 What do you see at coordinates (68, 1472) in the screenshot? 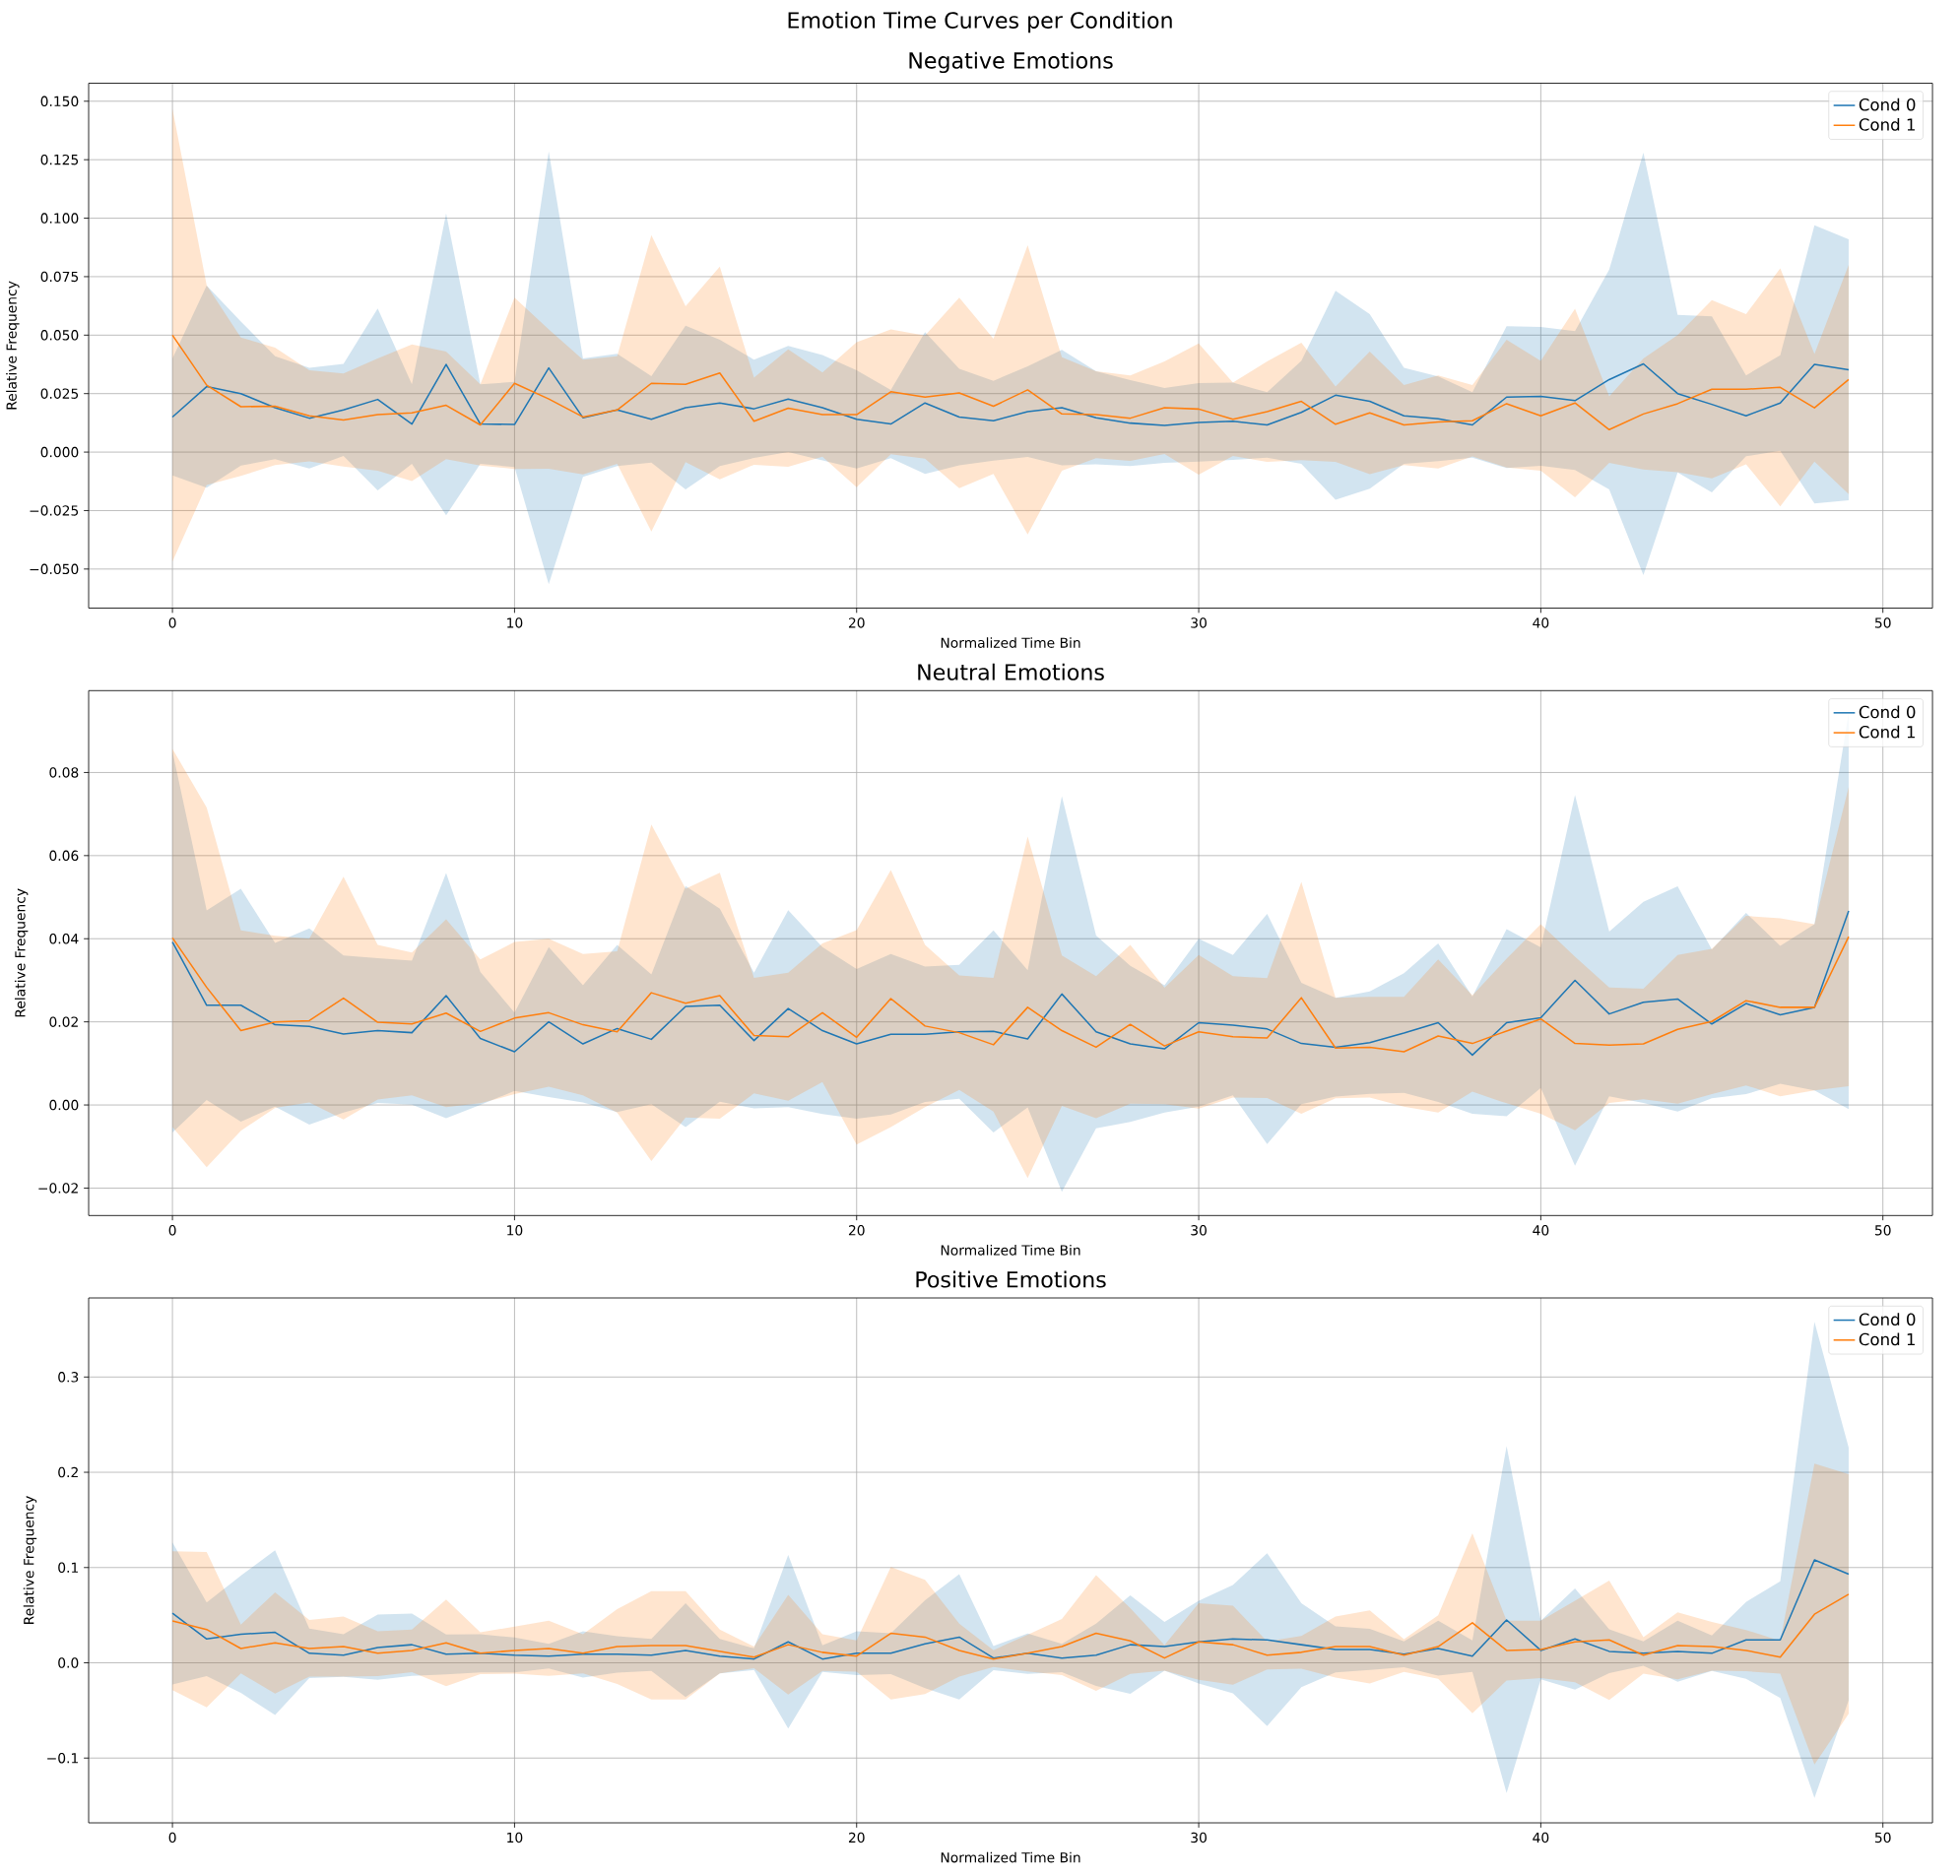
I see `y-tick-label: 0.2` at bounding box center [68, 1472].